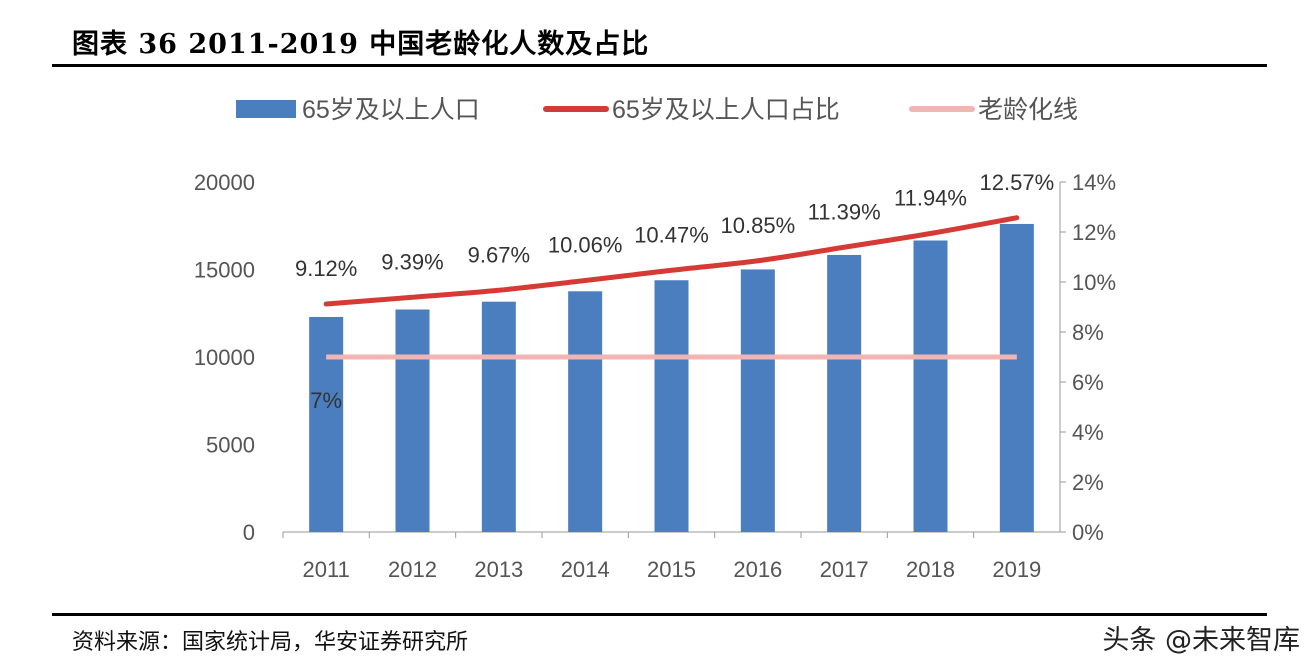 The image size is (1314, 672). Describe the element at coordinates (266, 109) in the screenshot. I see `legend-swatch-population` at that location.